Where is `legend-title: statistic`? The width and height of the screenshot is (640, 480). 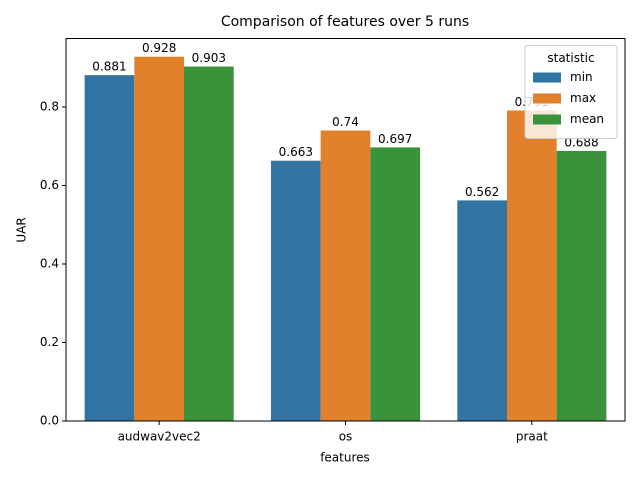
legend-title: statistic is located at coordinates (570, 58).